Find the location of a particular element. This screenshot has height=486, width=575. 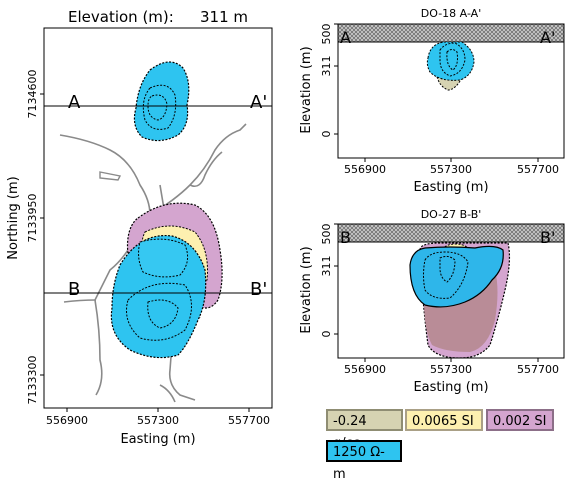

legend-item-susceptibility-high: 0.0065 SI is located at coordinates (444, 420).